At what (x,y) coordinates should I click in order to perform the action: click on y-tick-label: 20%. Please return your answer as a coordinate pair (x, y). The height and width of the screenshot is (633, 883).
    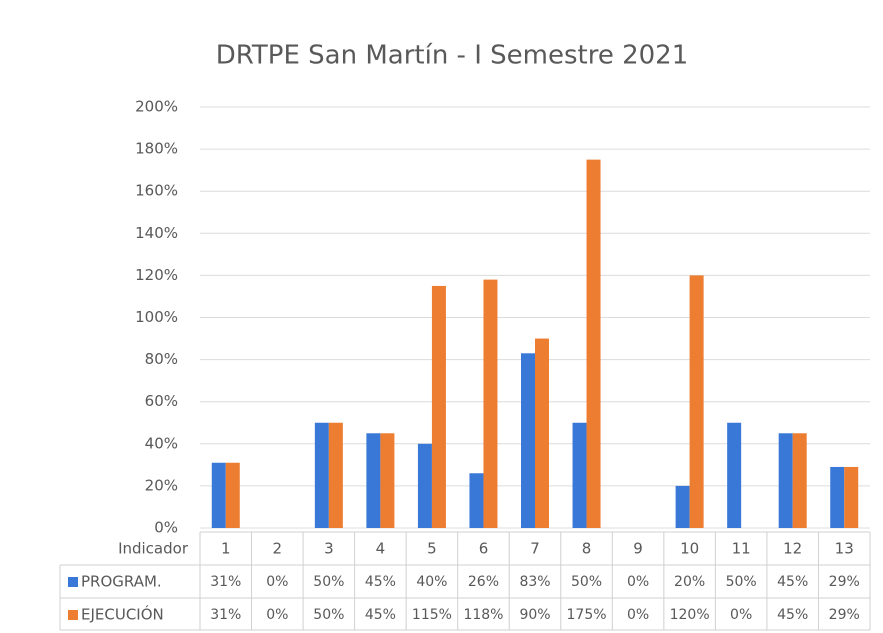
    Looking at the image, I should click on (161, 485).